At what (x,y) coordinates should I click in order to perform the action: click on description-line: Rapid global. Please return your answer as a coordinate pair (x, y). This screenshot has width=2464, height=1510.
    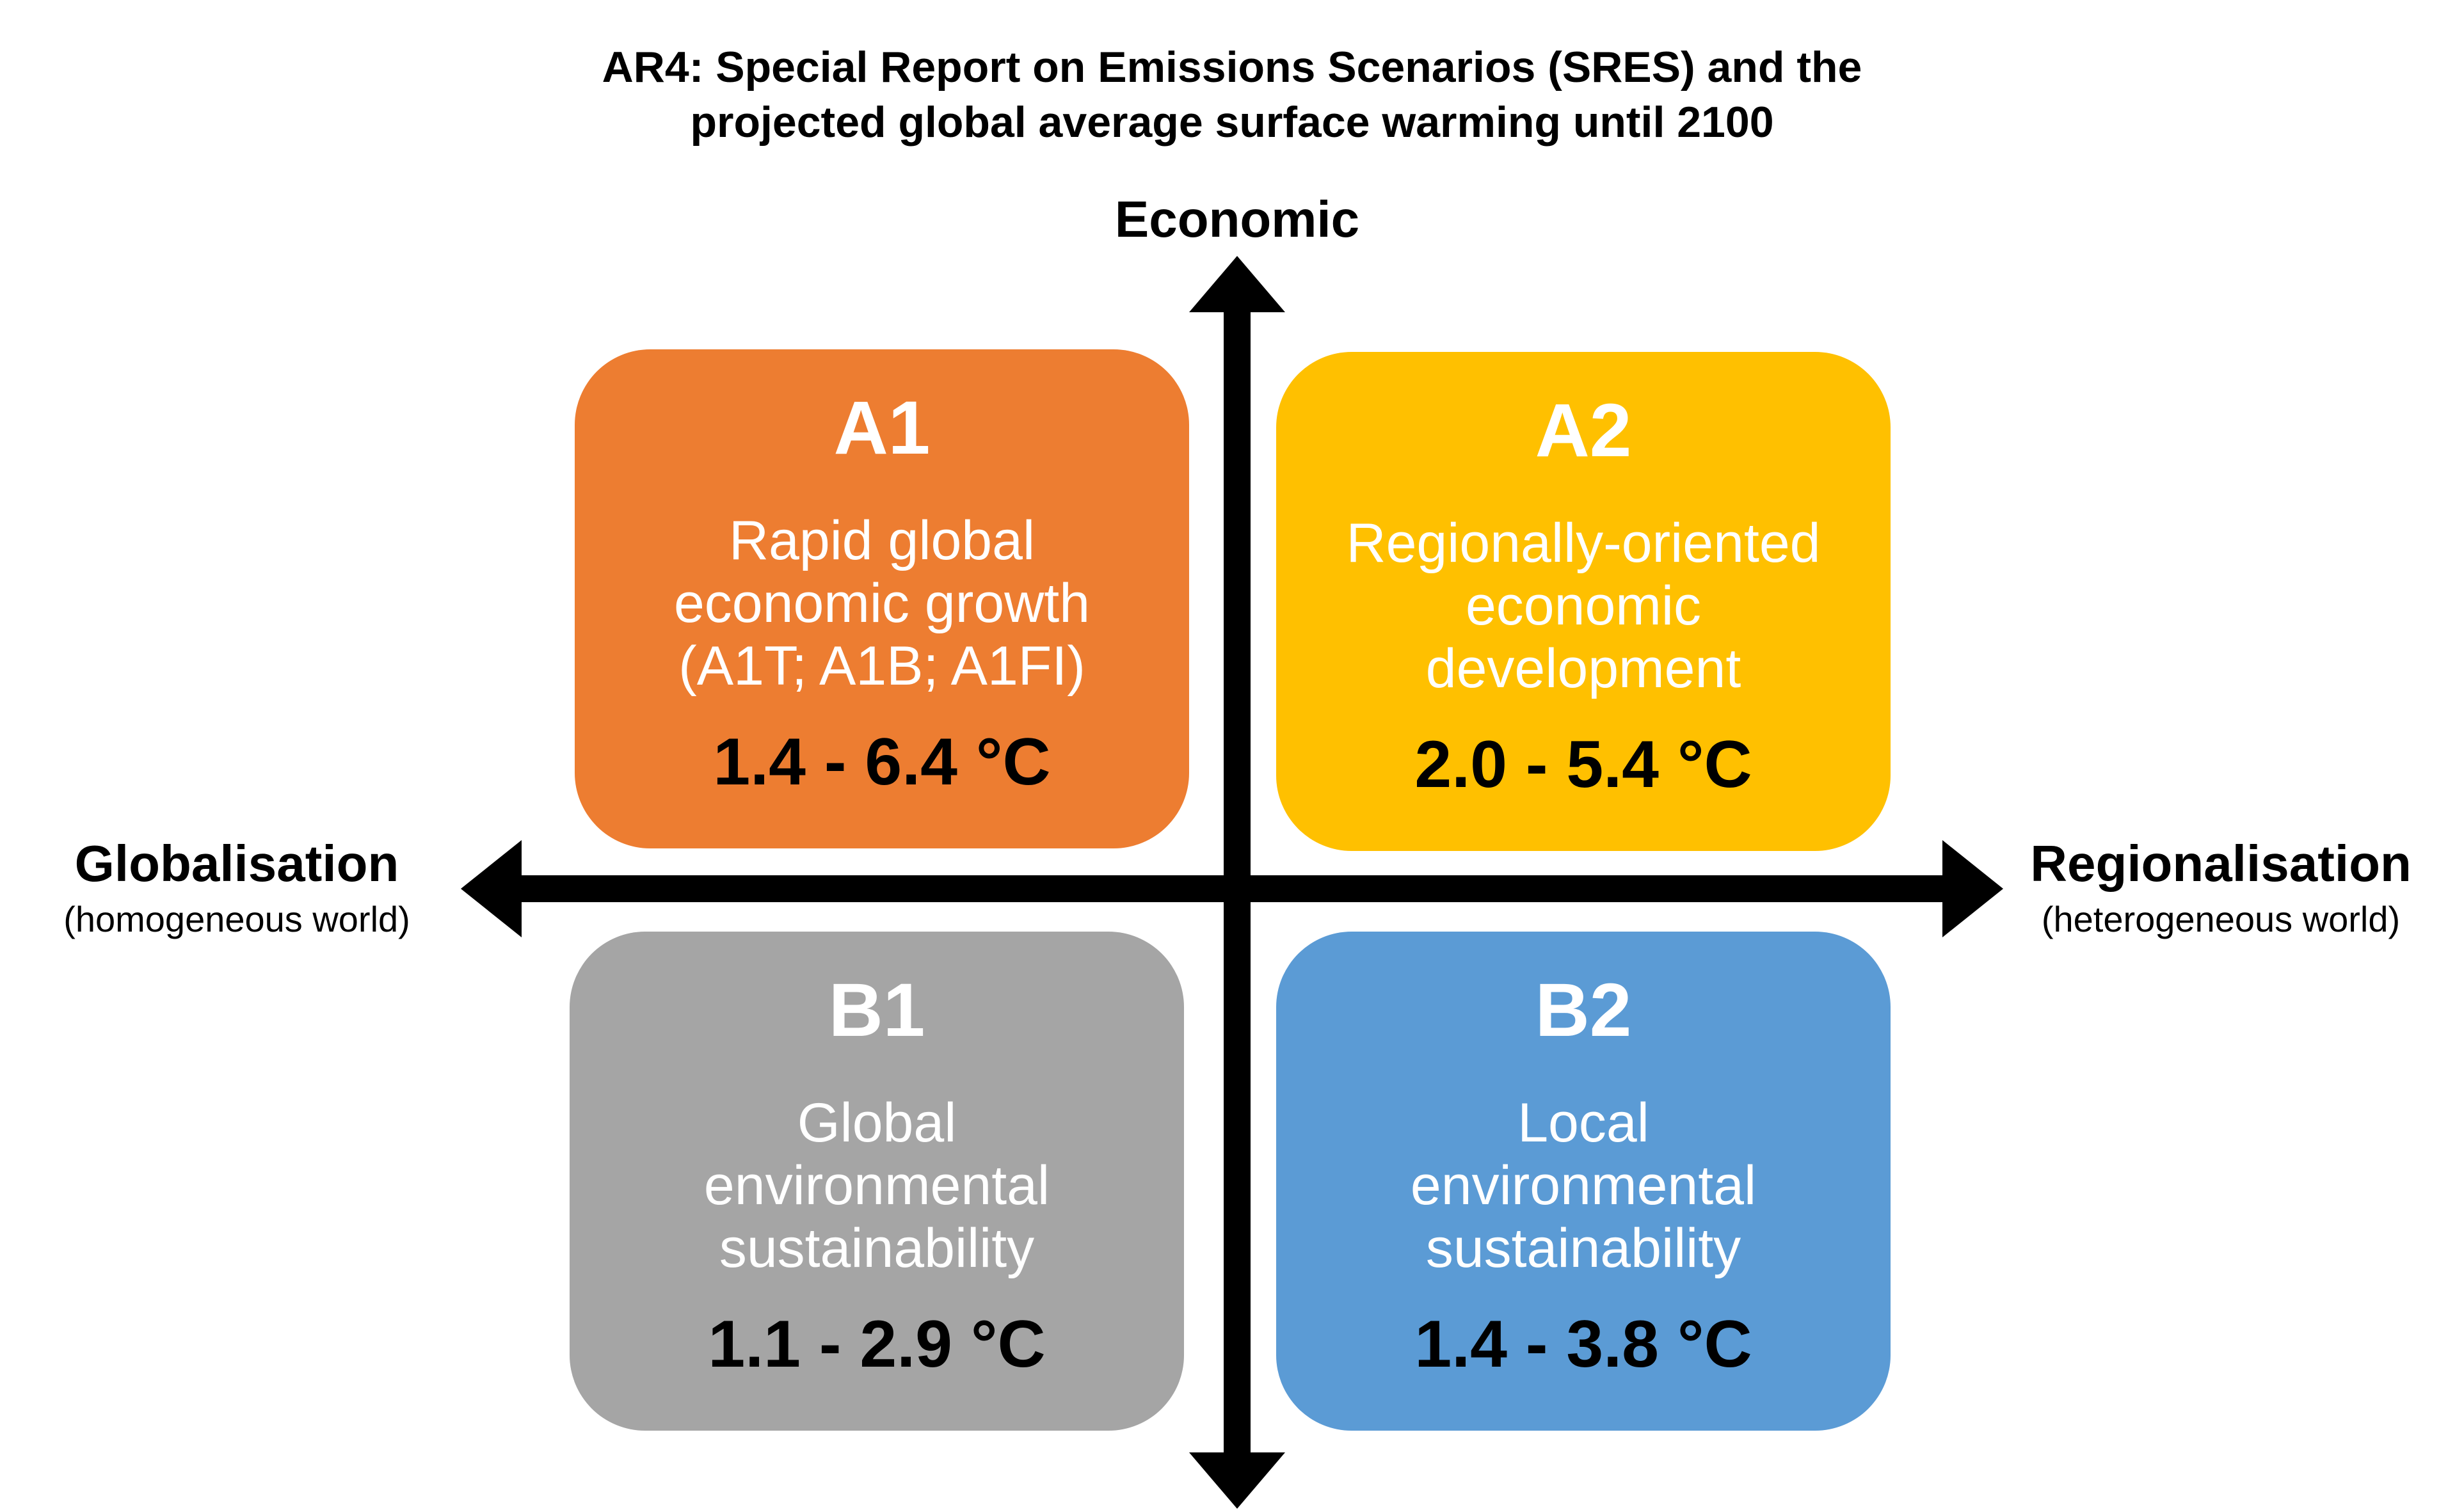
    Looking at the image, I should click on (882, 540).